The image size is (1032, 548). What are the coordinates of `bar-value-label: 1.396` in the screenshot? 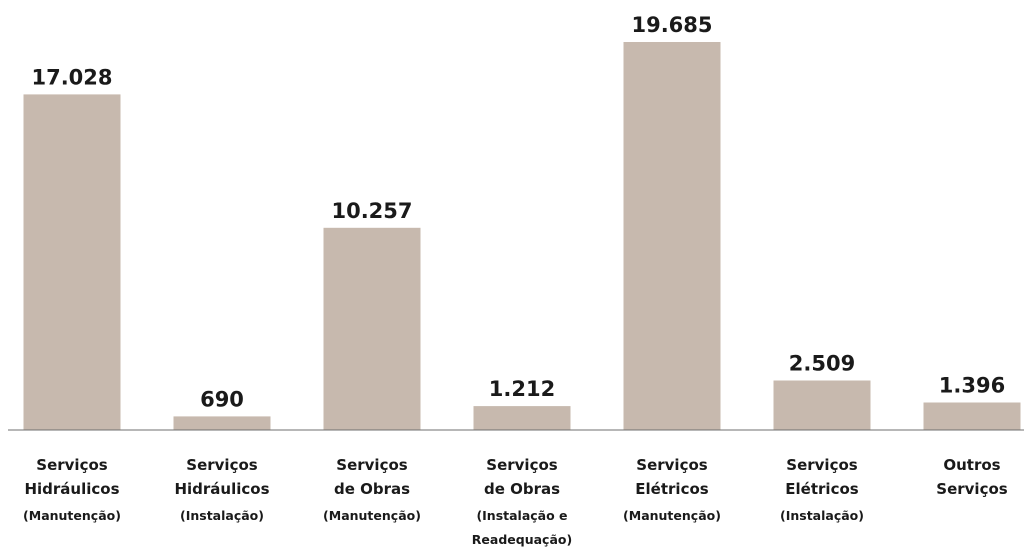 It's located at (972, 386).